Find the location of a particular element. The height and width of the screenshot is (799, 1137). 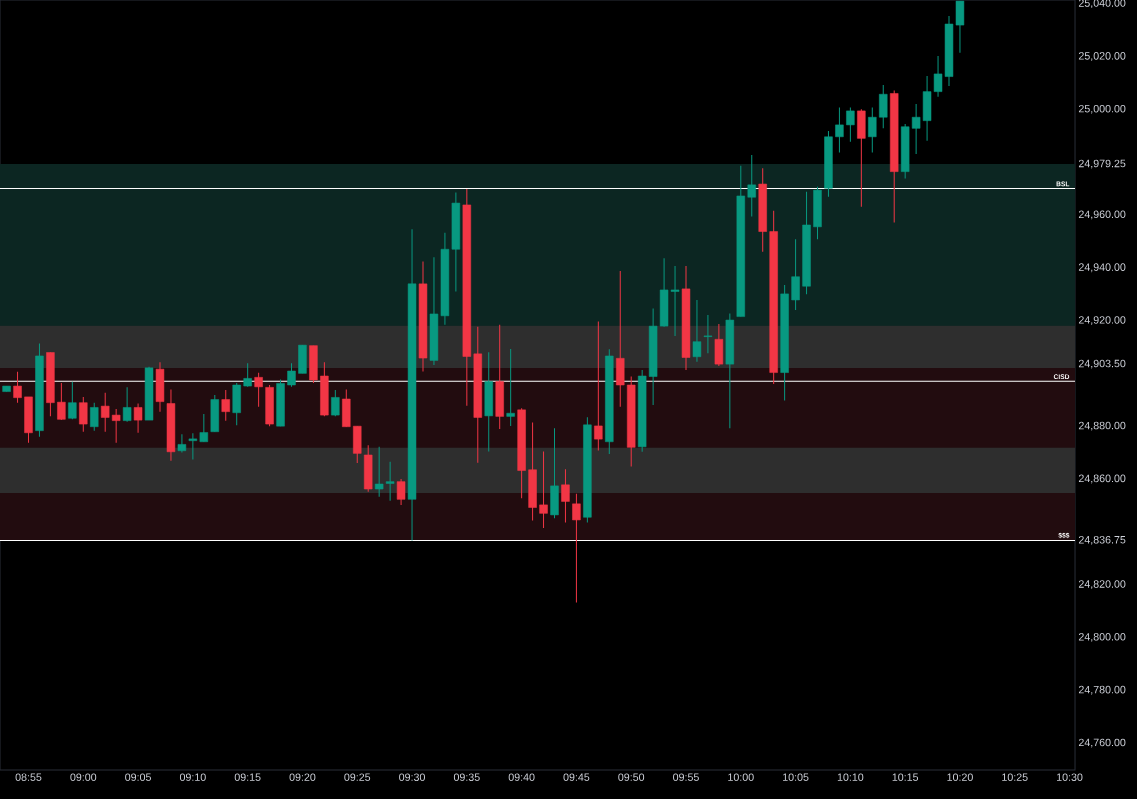

x-tick-label: 09:45 is located at coordinates (576, 777).